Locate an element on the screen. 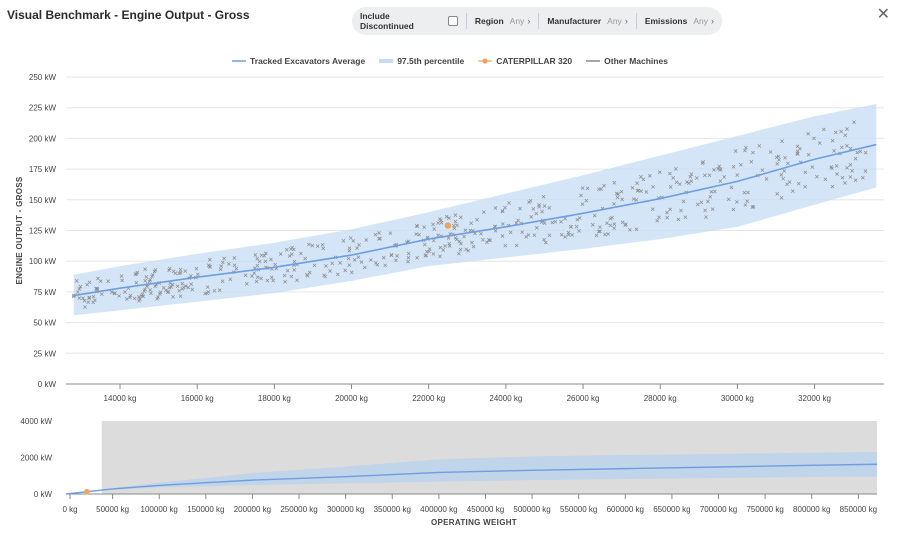  legend-item-other-machines: Other Machines is located at coordinates (627, 61).